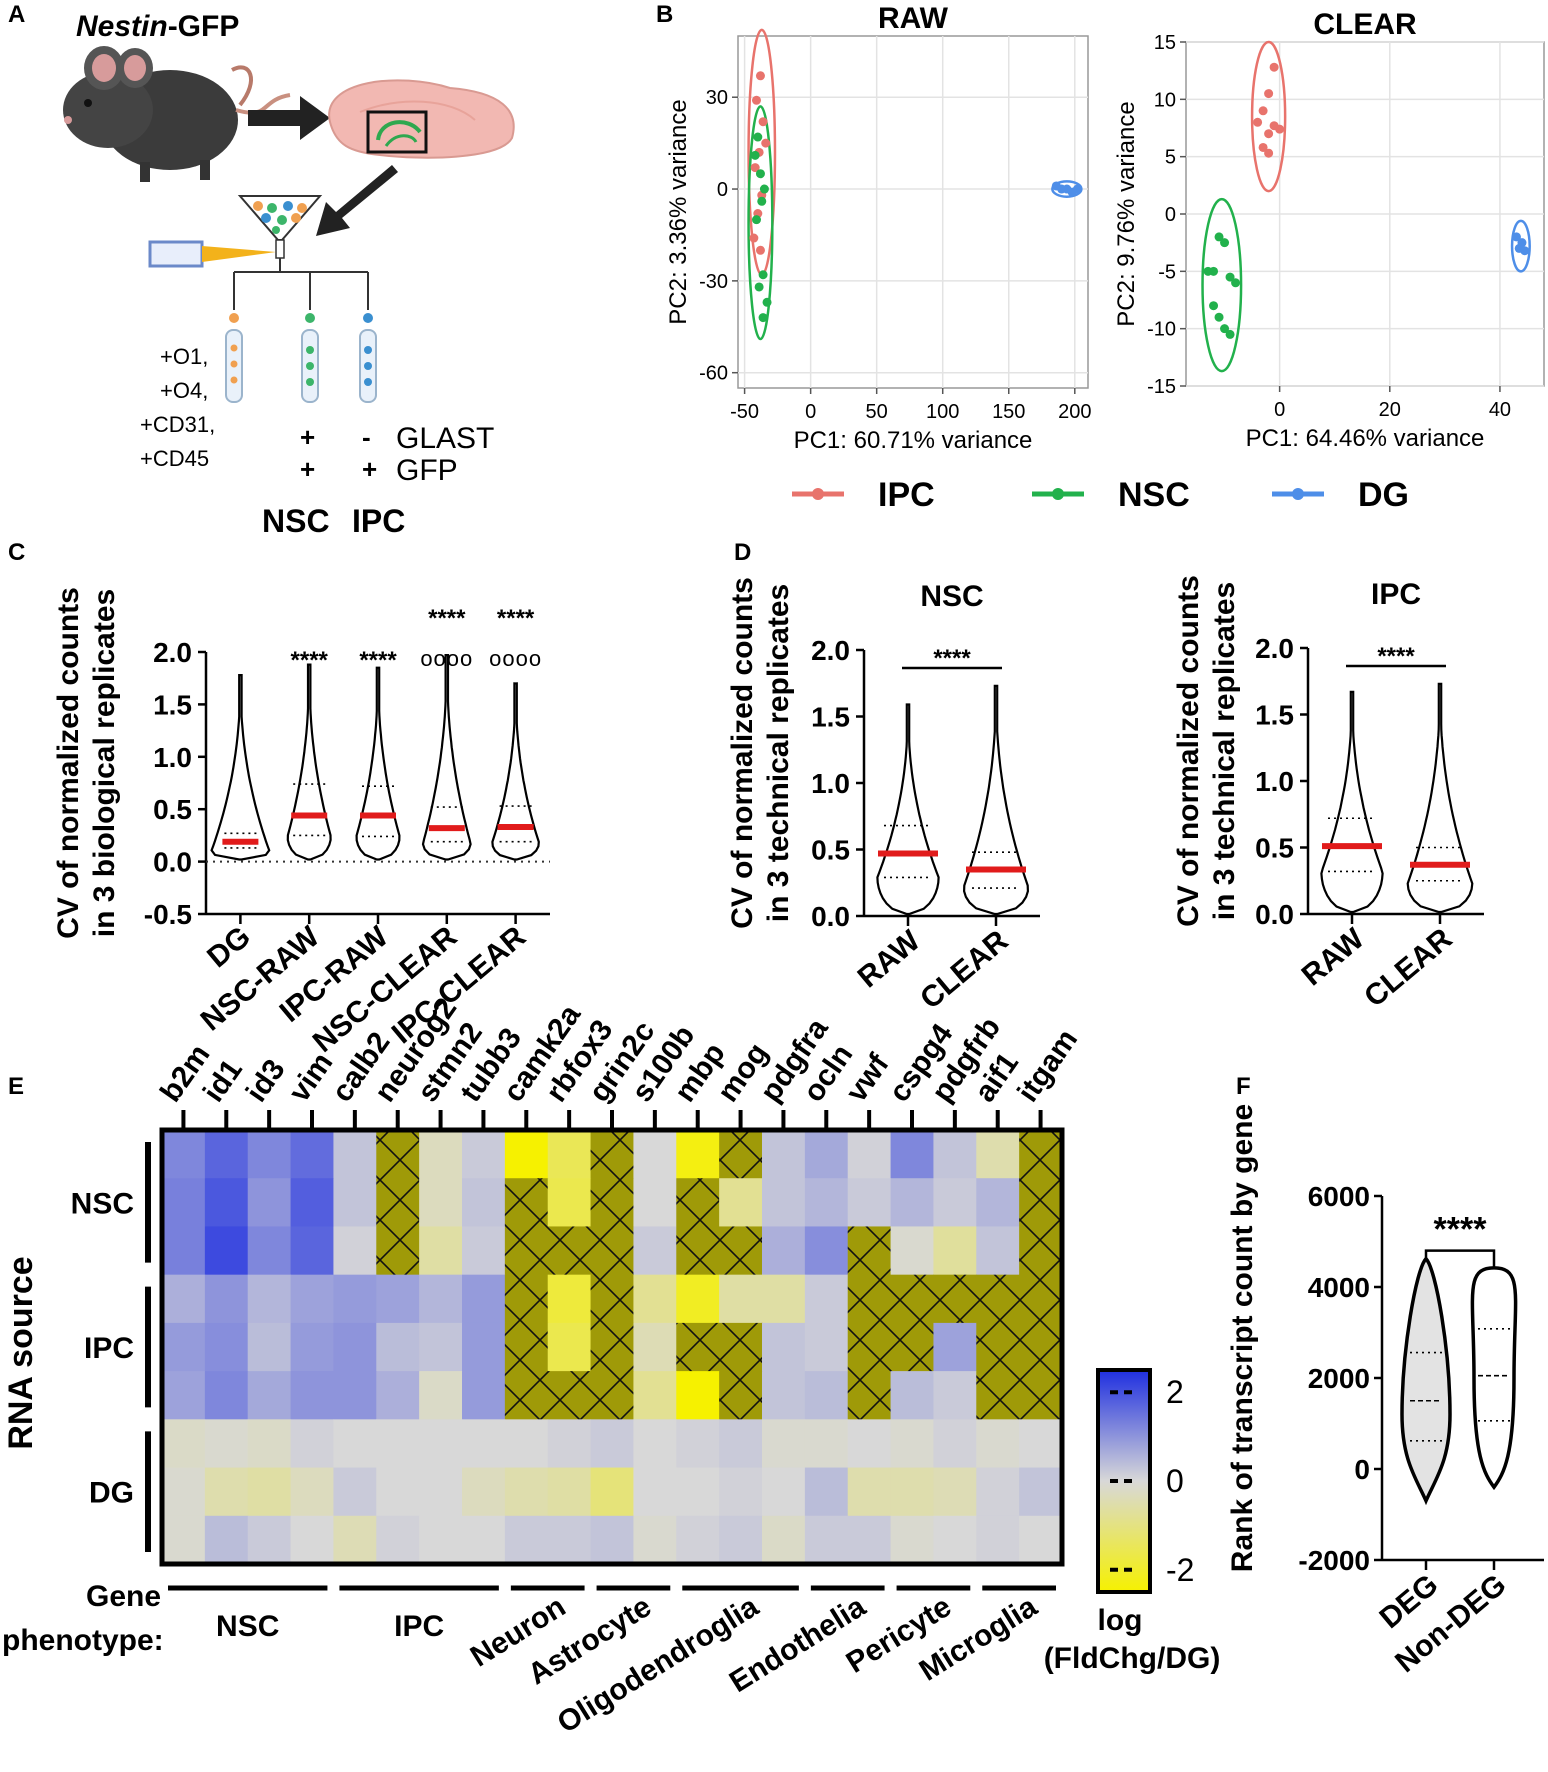  What do you see at coordinates (1180, 1570) in the screenshot?
I see `colorbar-tick-label: -2` at bounding box center [1180, 1570].